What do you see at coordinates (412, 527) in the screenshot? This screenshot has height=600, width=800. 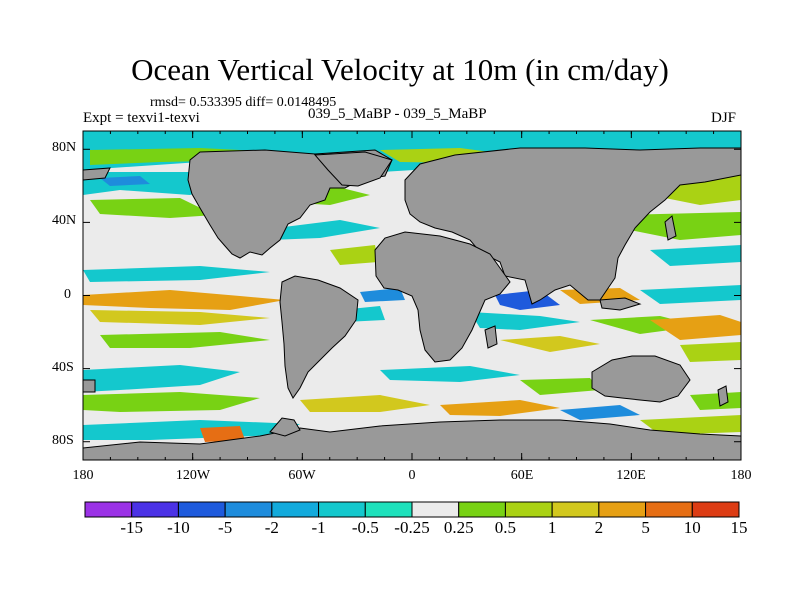 I see `colorbar-label: -0.25` at bounding box center [412, 527].